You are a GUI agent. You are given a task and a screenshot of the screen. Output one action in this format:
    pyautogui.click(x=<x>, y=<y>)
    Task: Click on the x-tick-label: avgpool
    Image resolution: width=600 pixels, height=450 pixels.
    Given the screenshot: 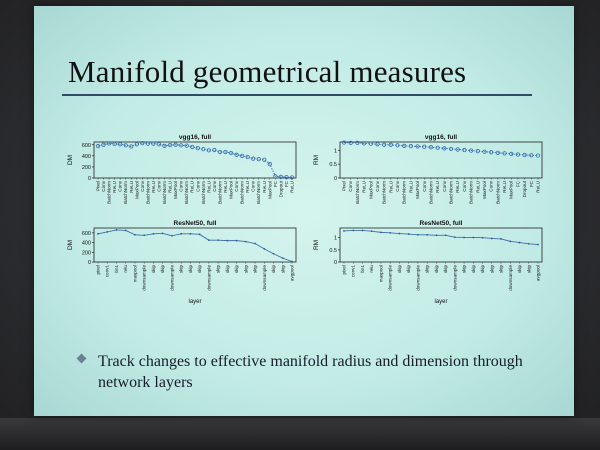 What is the action you would take?
    pyautogui.click(x=292, y=273)
    